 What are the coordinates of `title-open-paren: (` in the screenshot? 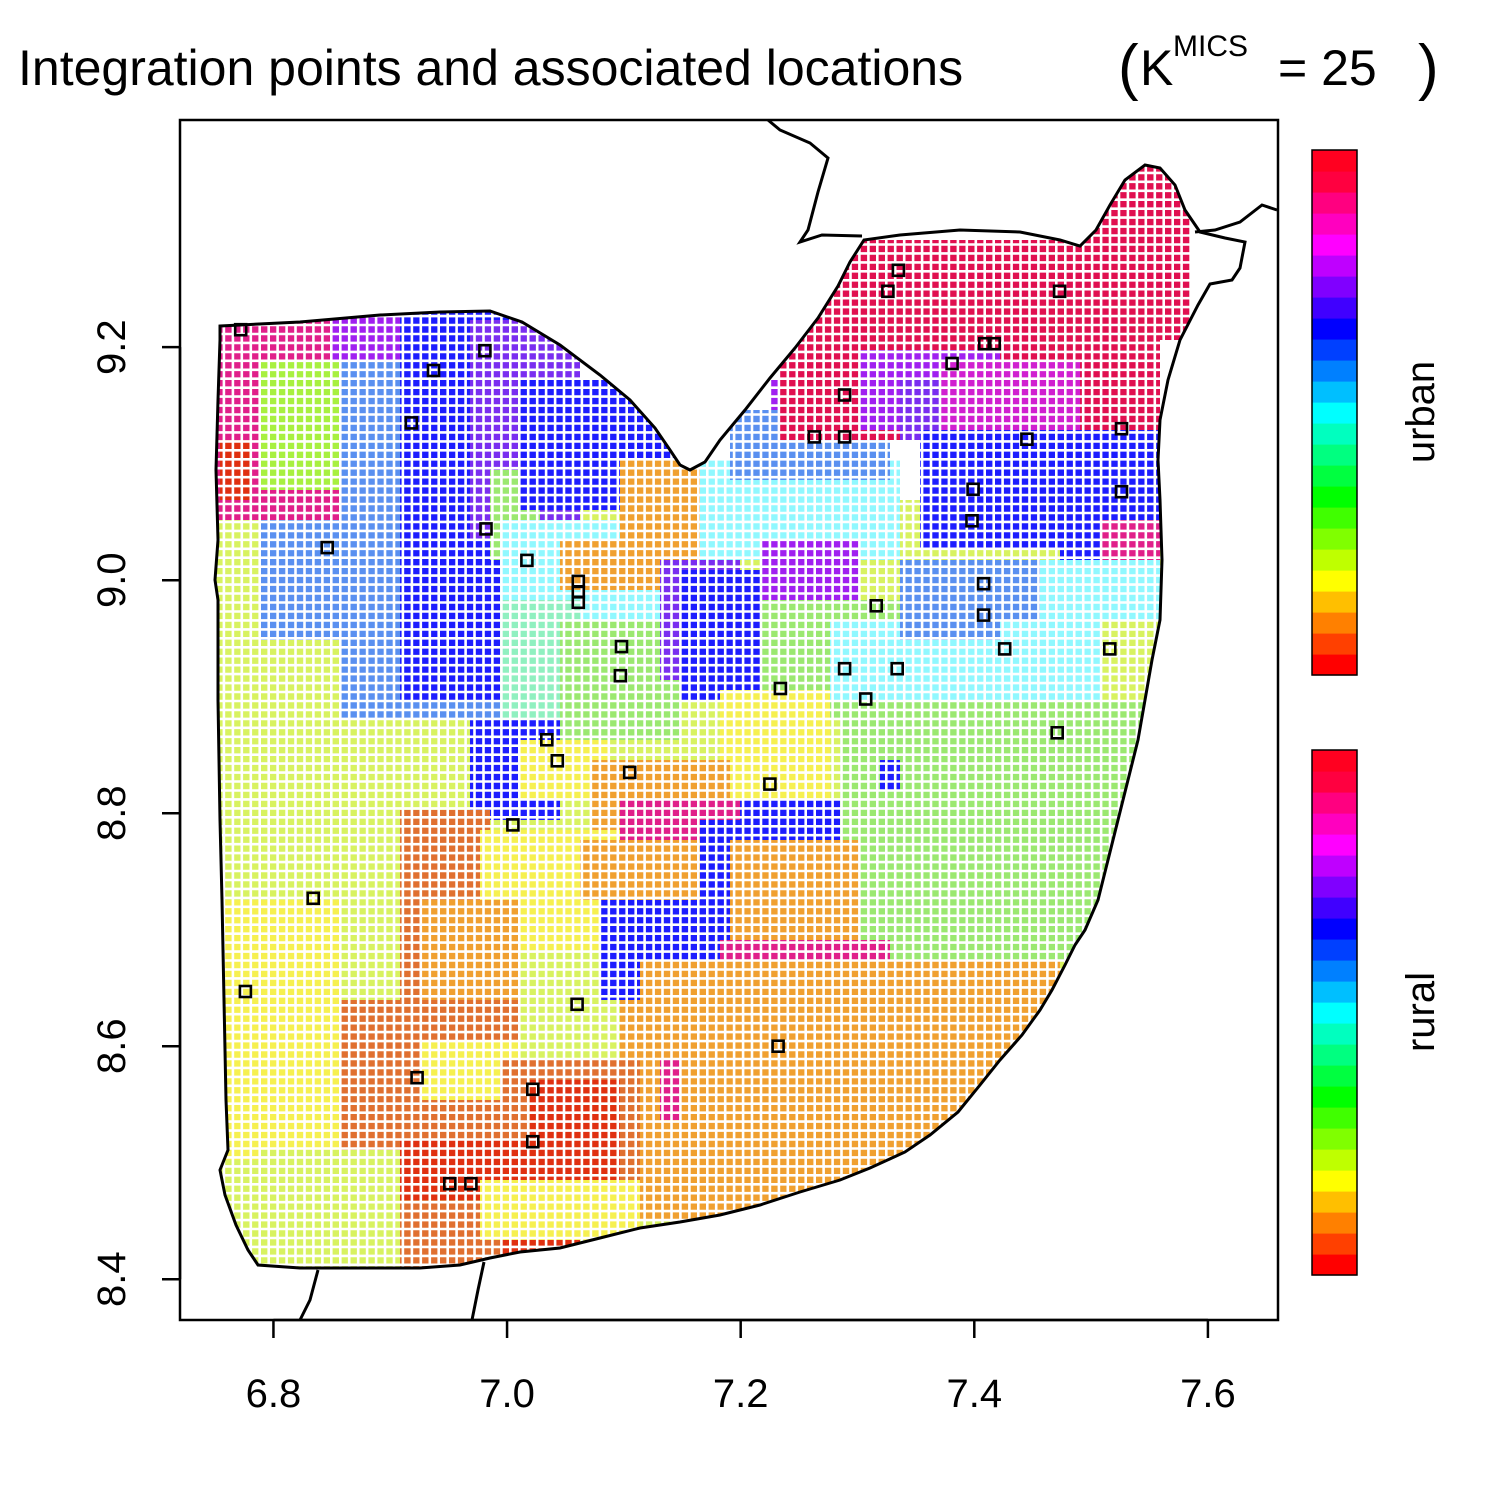 It's located at (1128, 67).